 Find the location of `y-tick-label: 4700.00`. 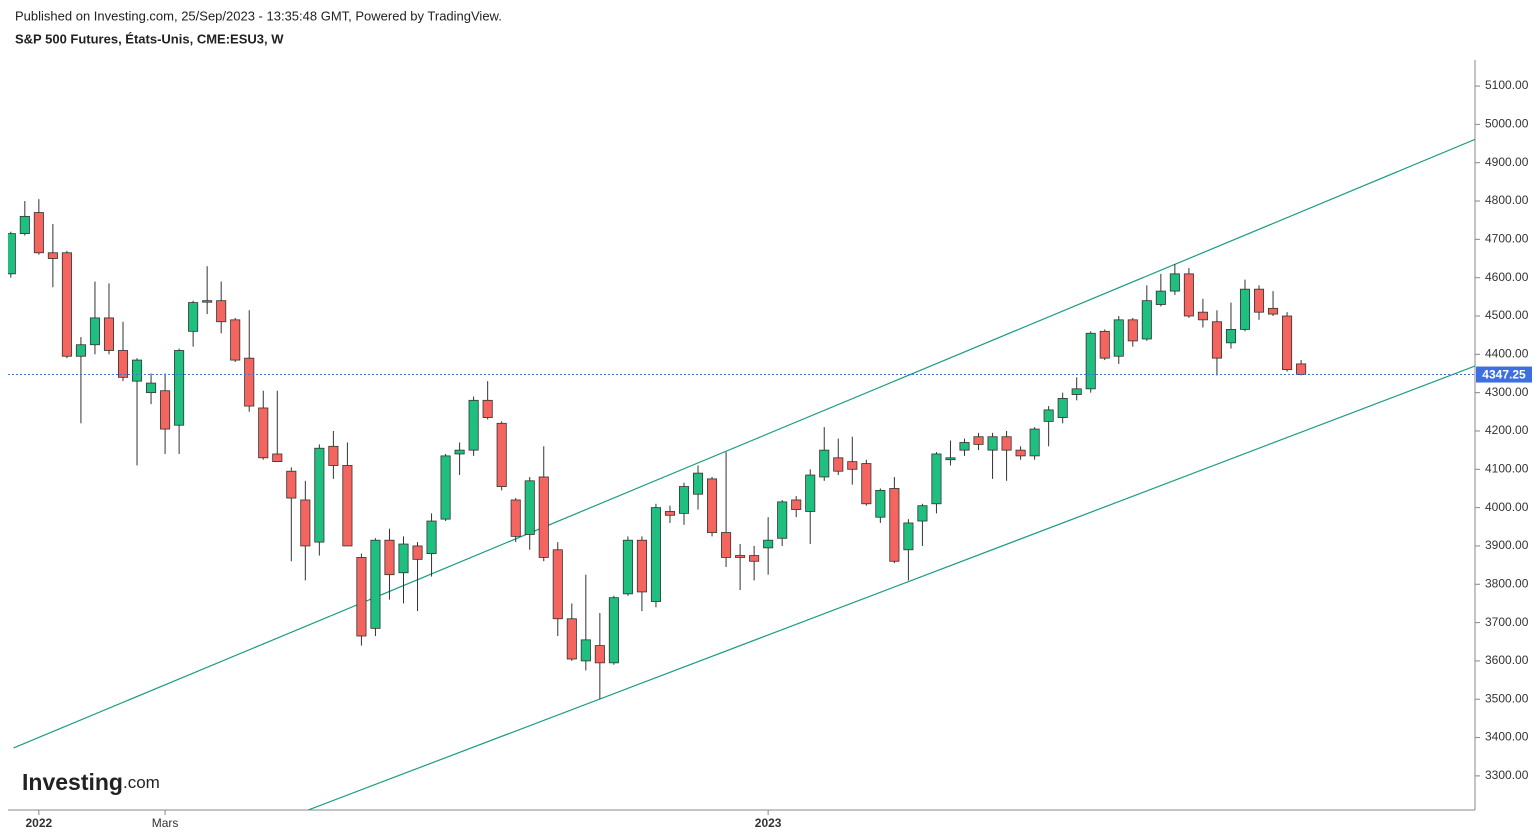

y-tick-label: 4700.00 is located at coordinates (1507, 239).